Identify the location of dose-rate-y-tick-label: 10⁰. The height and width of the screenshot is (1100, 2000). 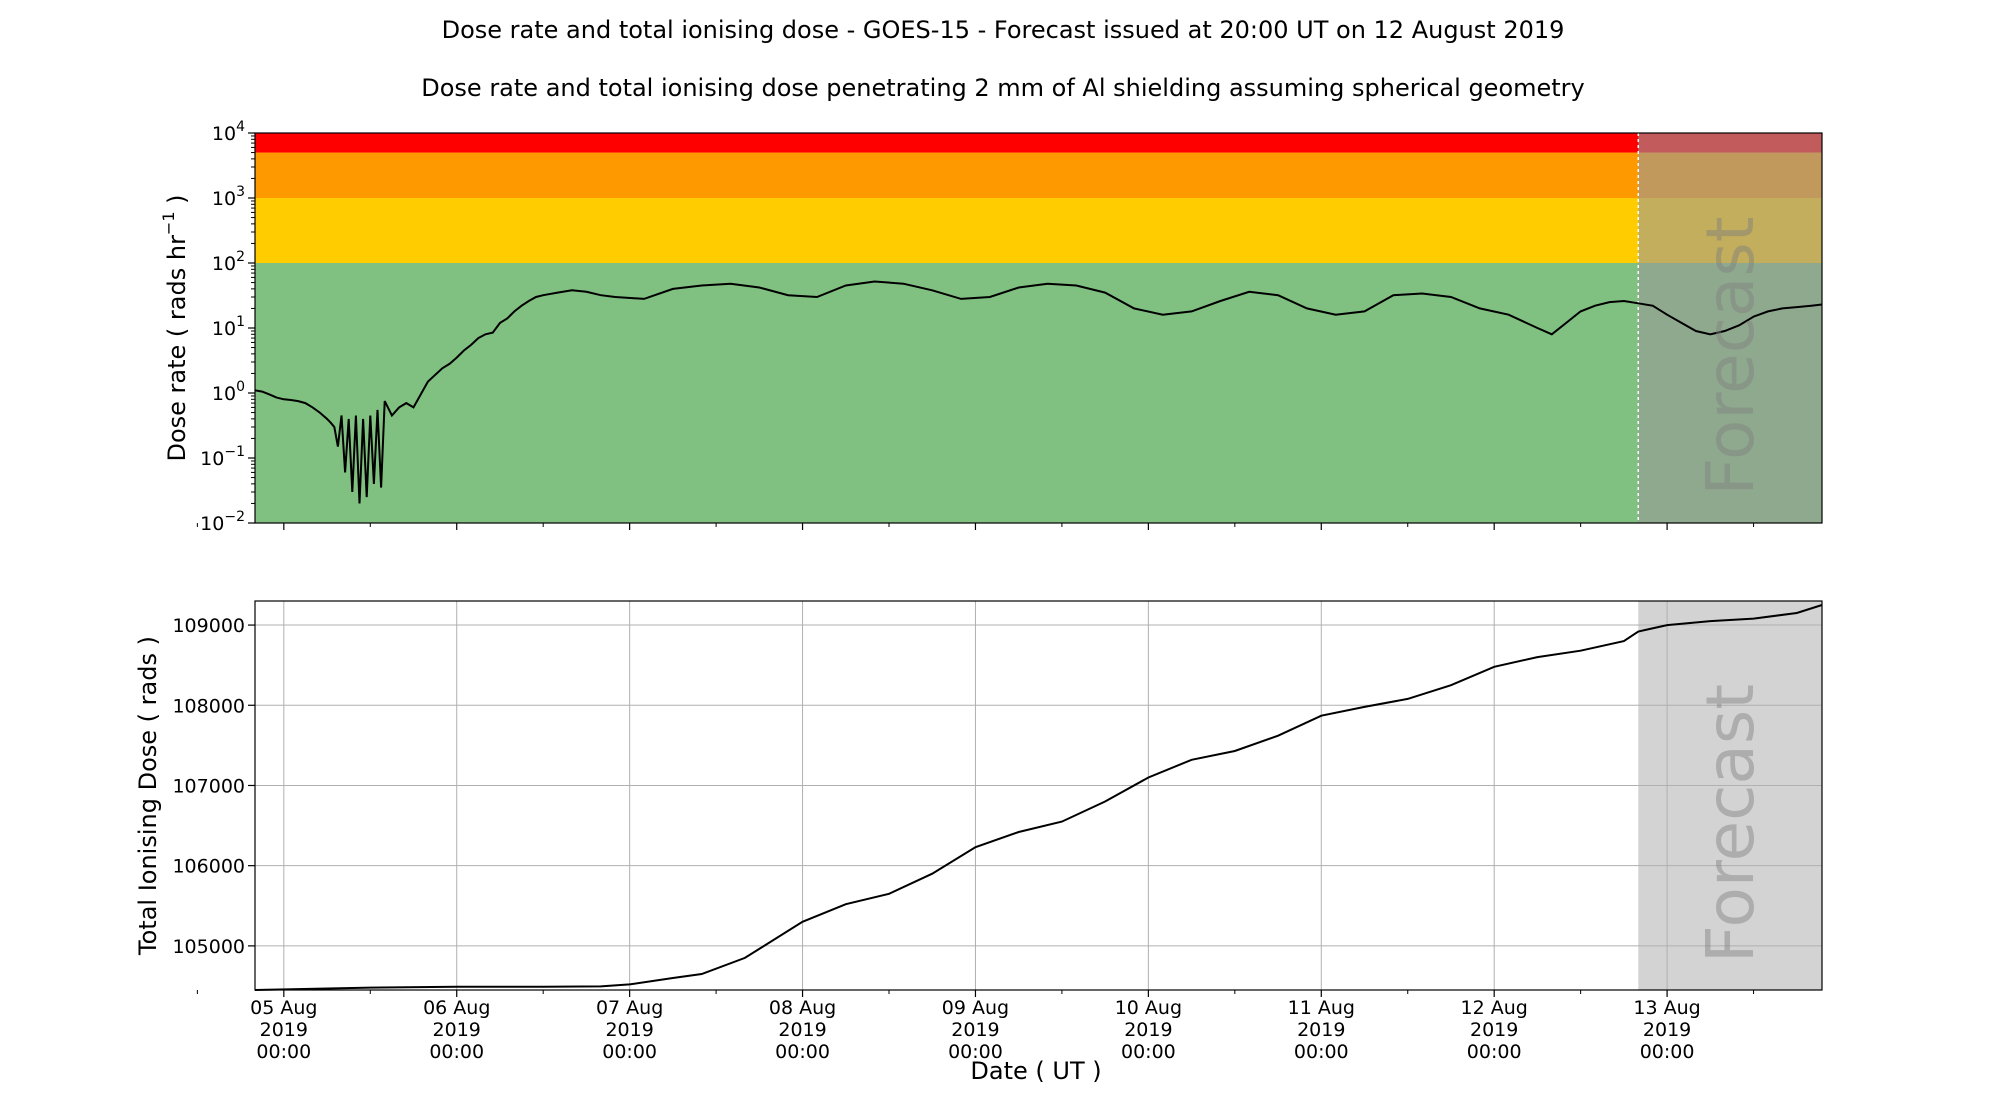
(228, 392).